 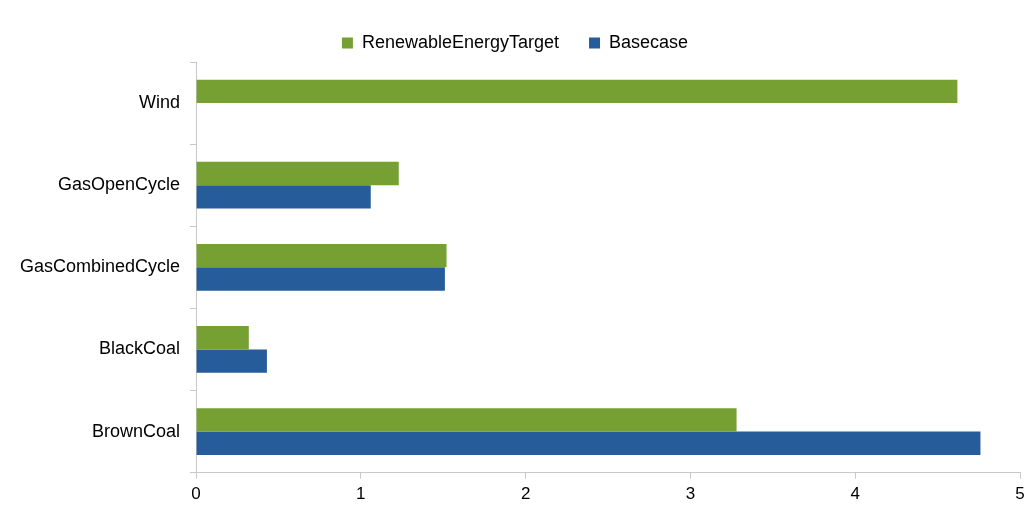 I want to click on y-tick-label: GasCombinedCycle, so click(x=100, y=266).